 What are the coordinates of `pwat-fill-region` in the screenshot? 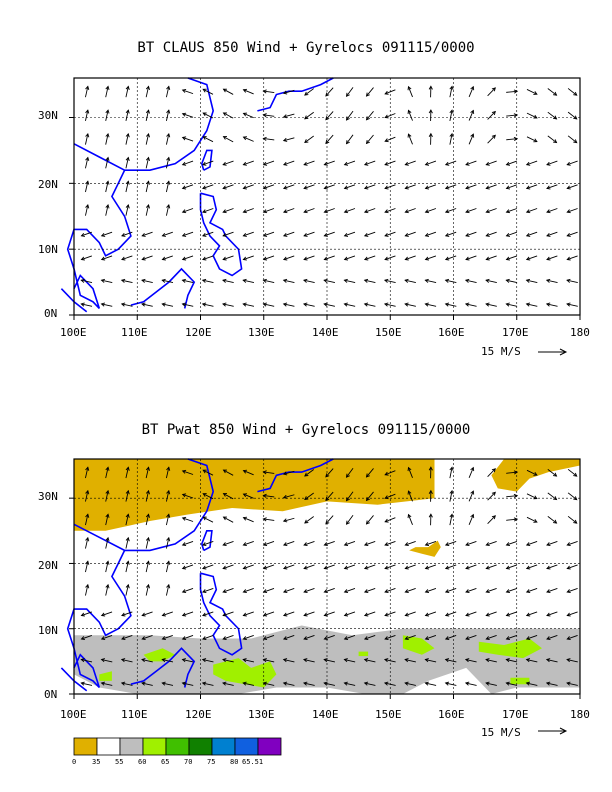 It's located at (254, 495).